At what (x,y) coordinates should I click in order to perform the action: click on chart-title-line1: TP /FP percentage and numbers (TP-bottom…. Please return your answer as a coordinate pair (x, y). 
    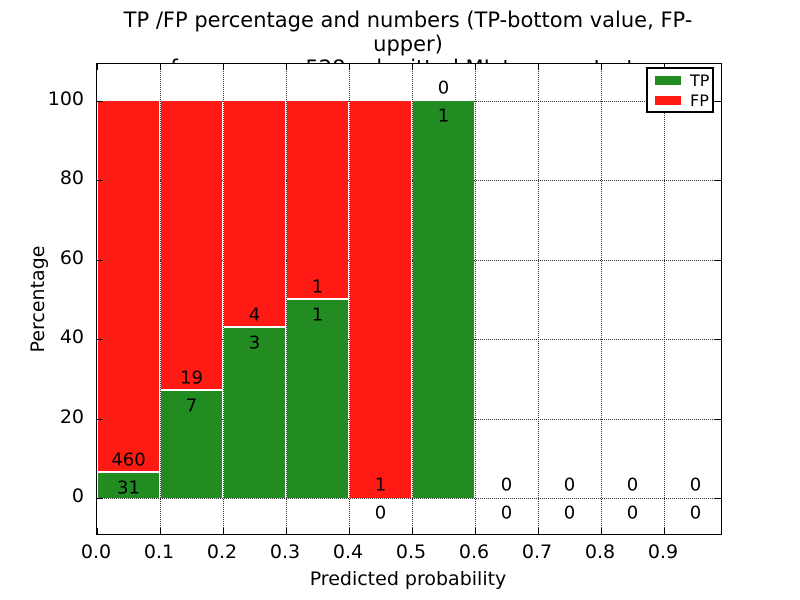
    Looking at the image, I should click on (408, 32).